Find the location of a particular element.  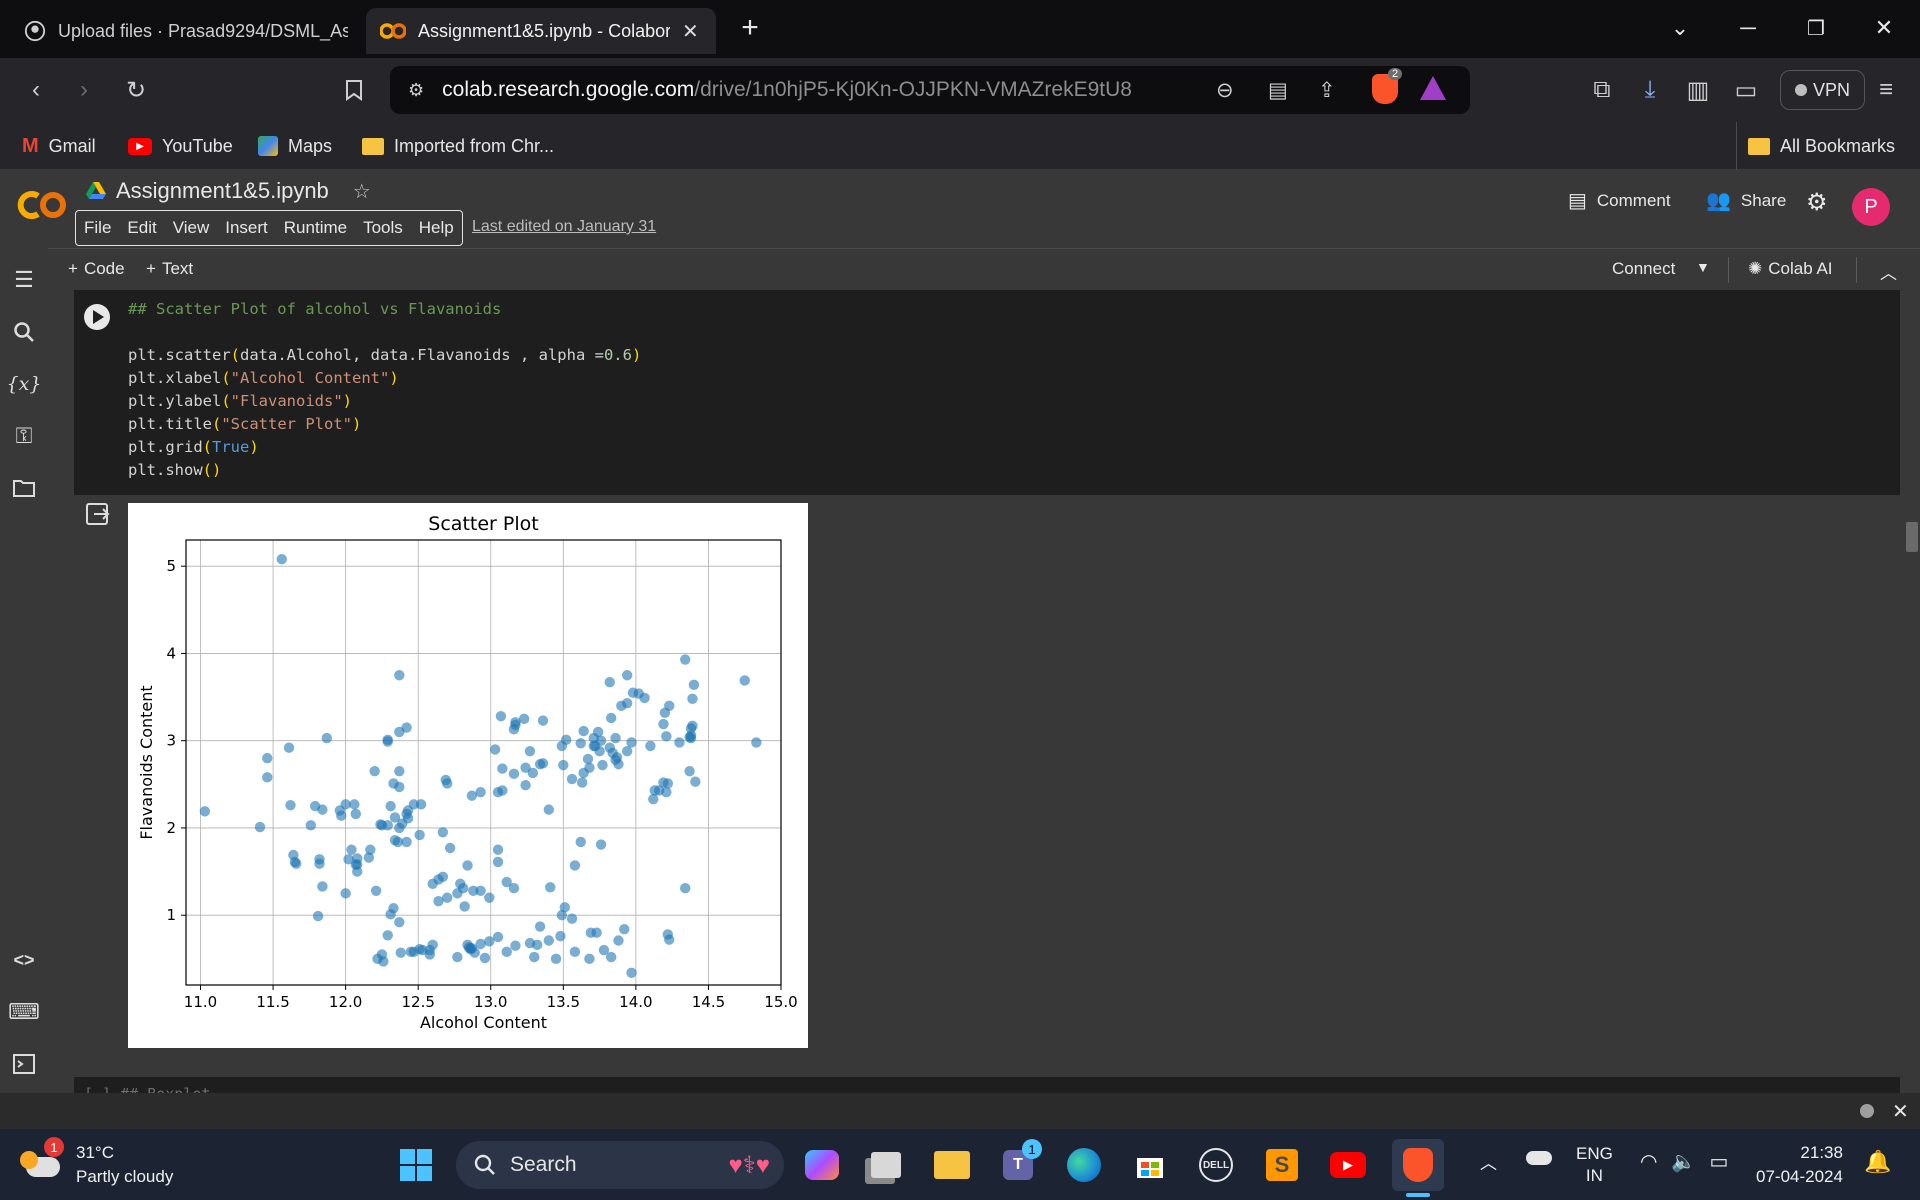

menu-help: Help is located at coordinates (436, 227).